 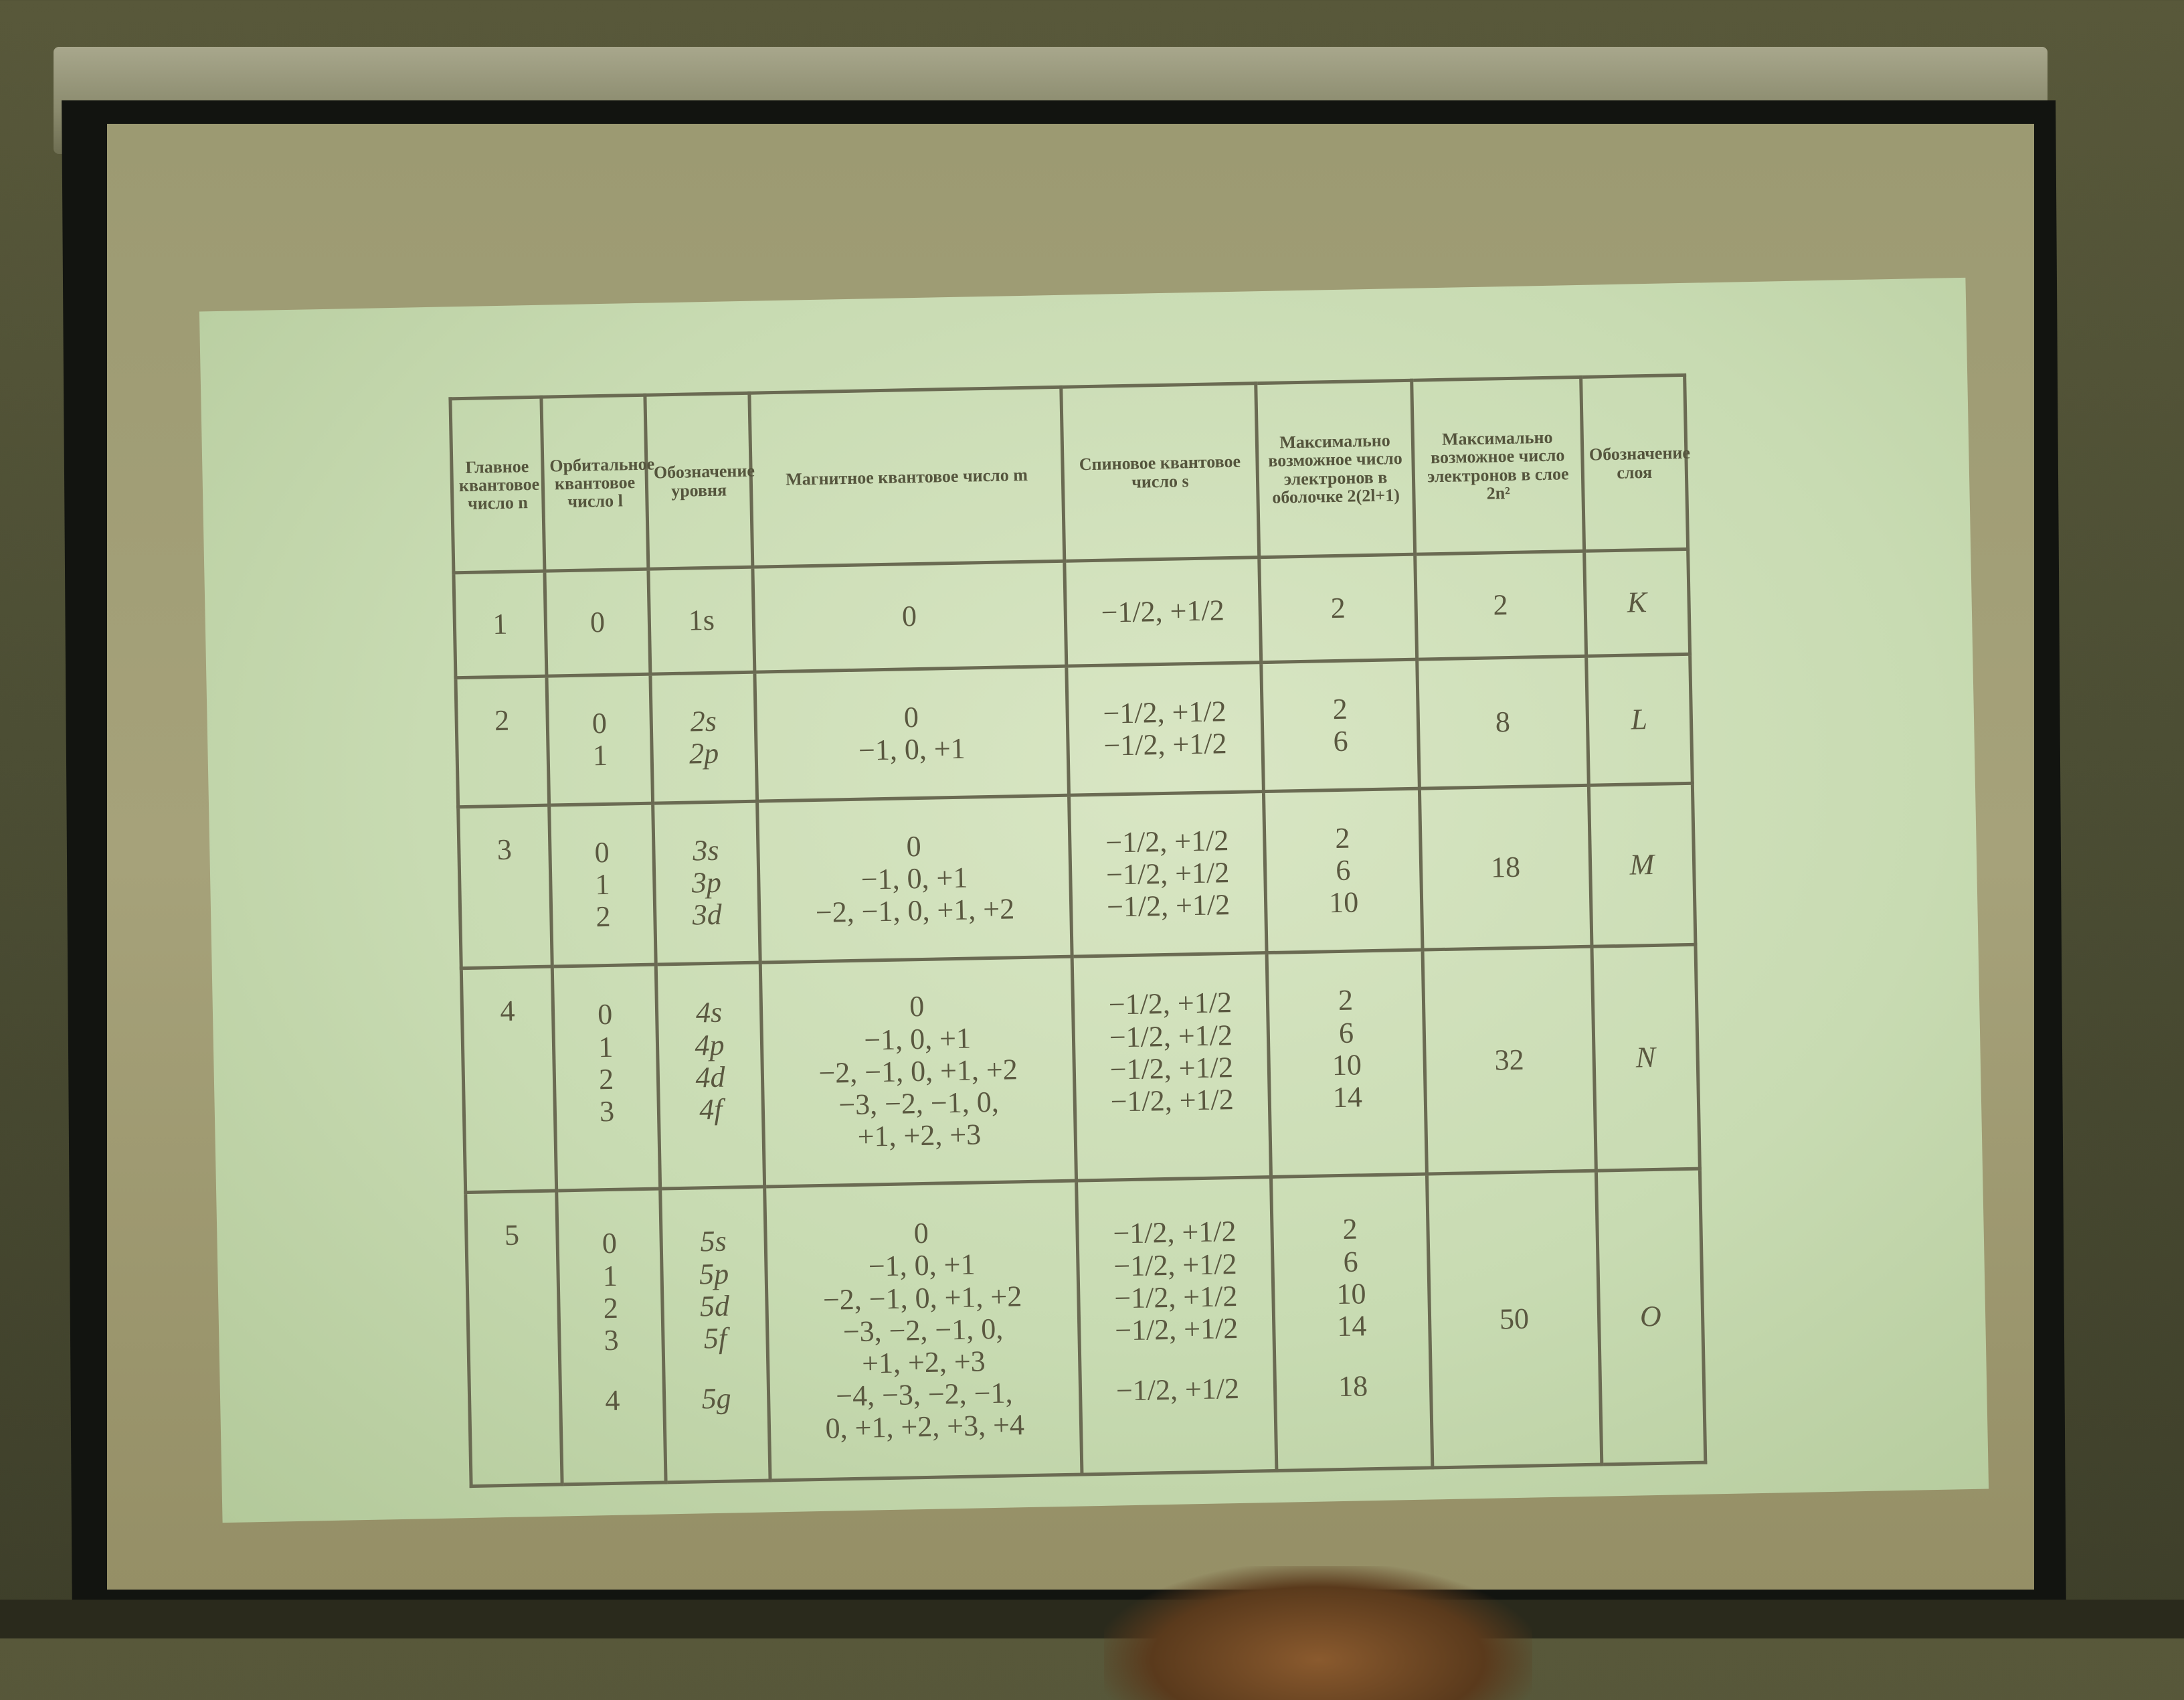 I want to click on cell-layer: O, so click(x=1650, y=1316).